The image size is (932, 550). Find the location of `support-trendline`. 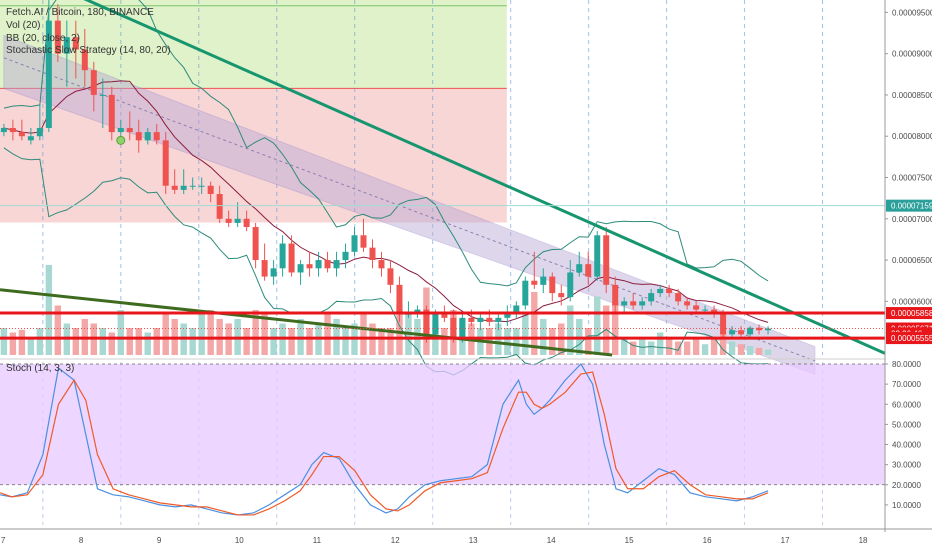

support-trendline is located at coordinates (306, 322).